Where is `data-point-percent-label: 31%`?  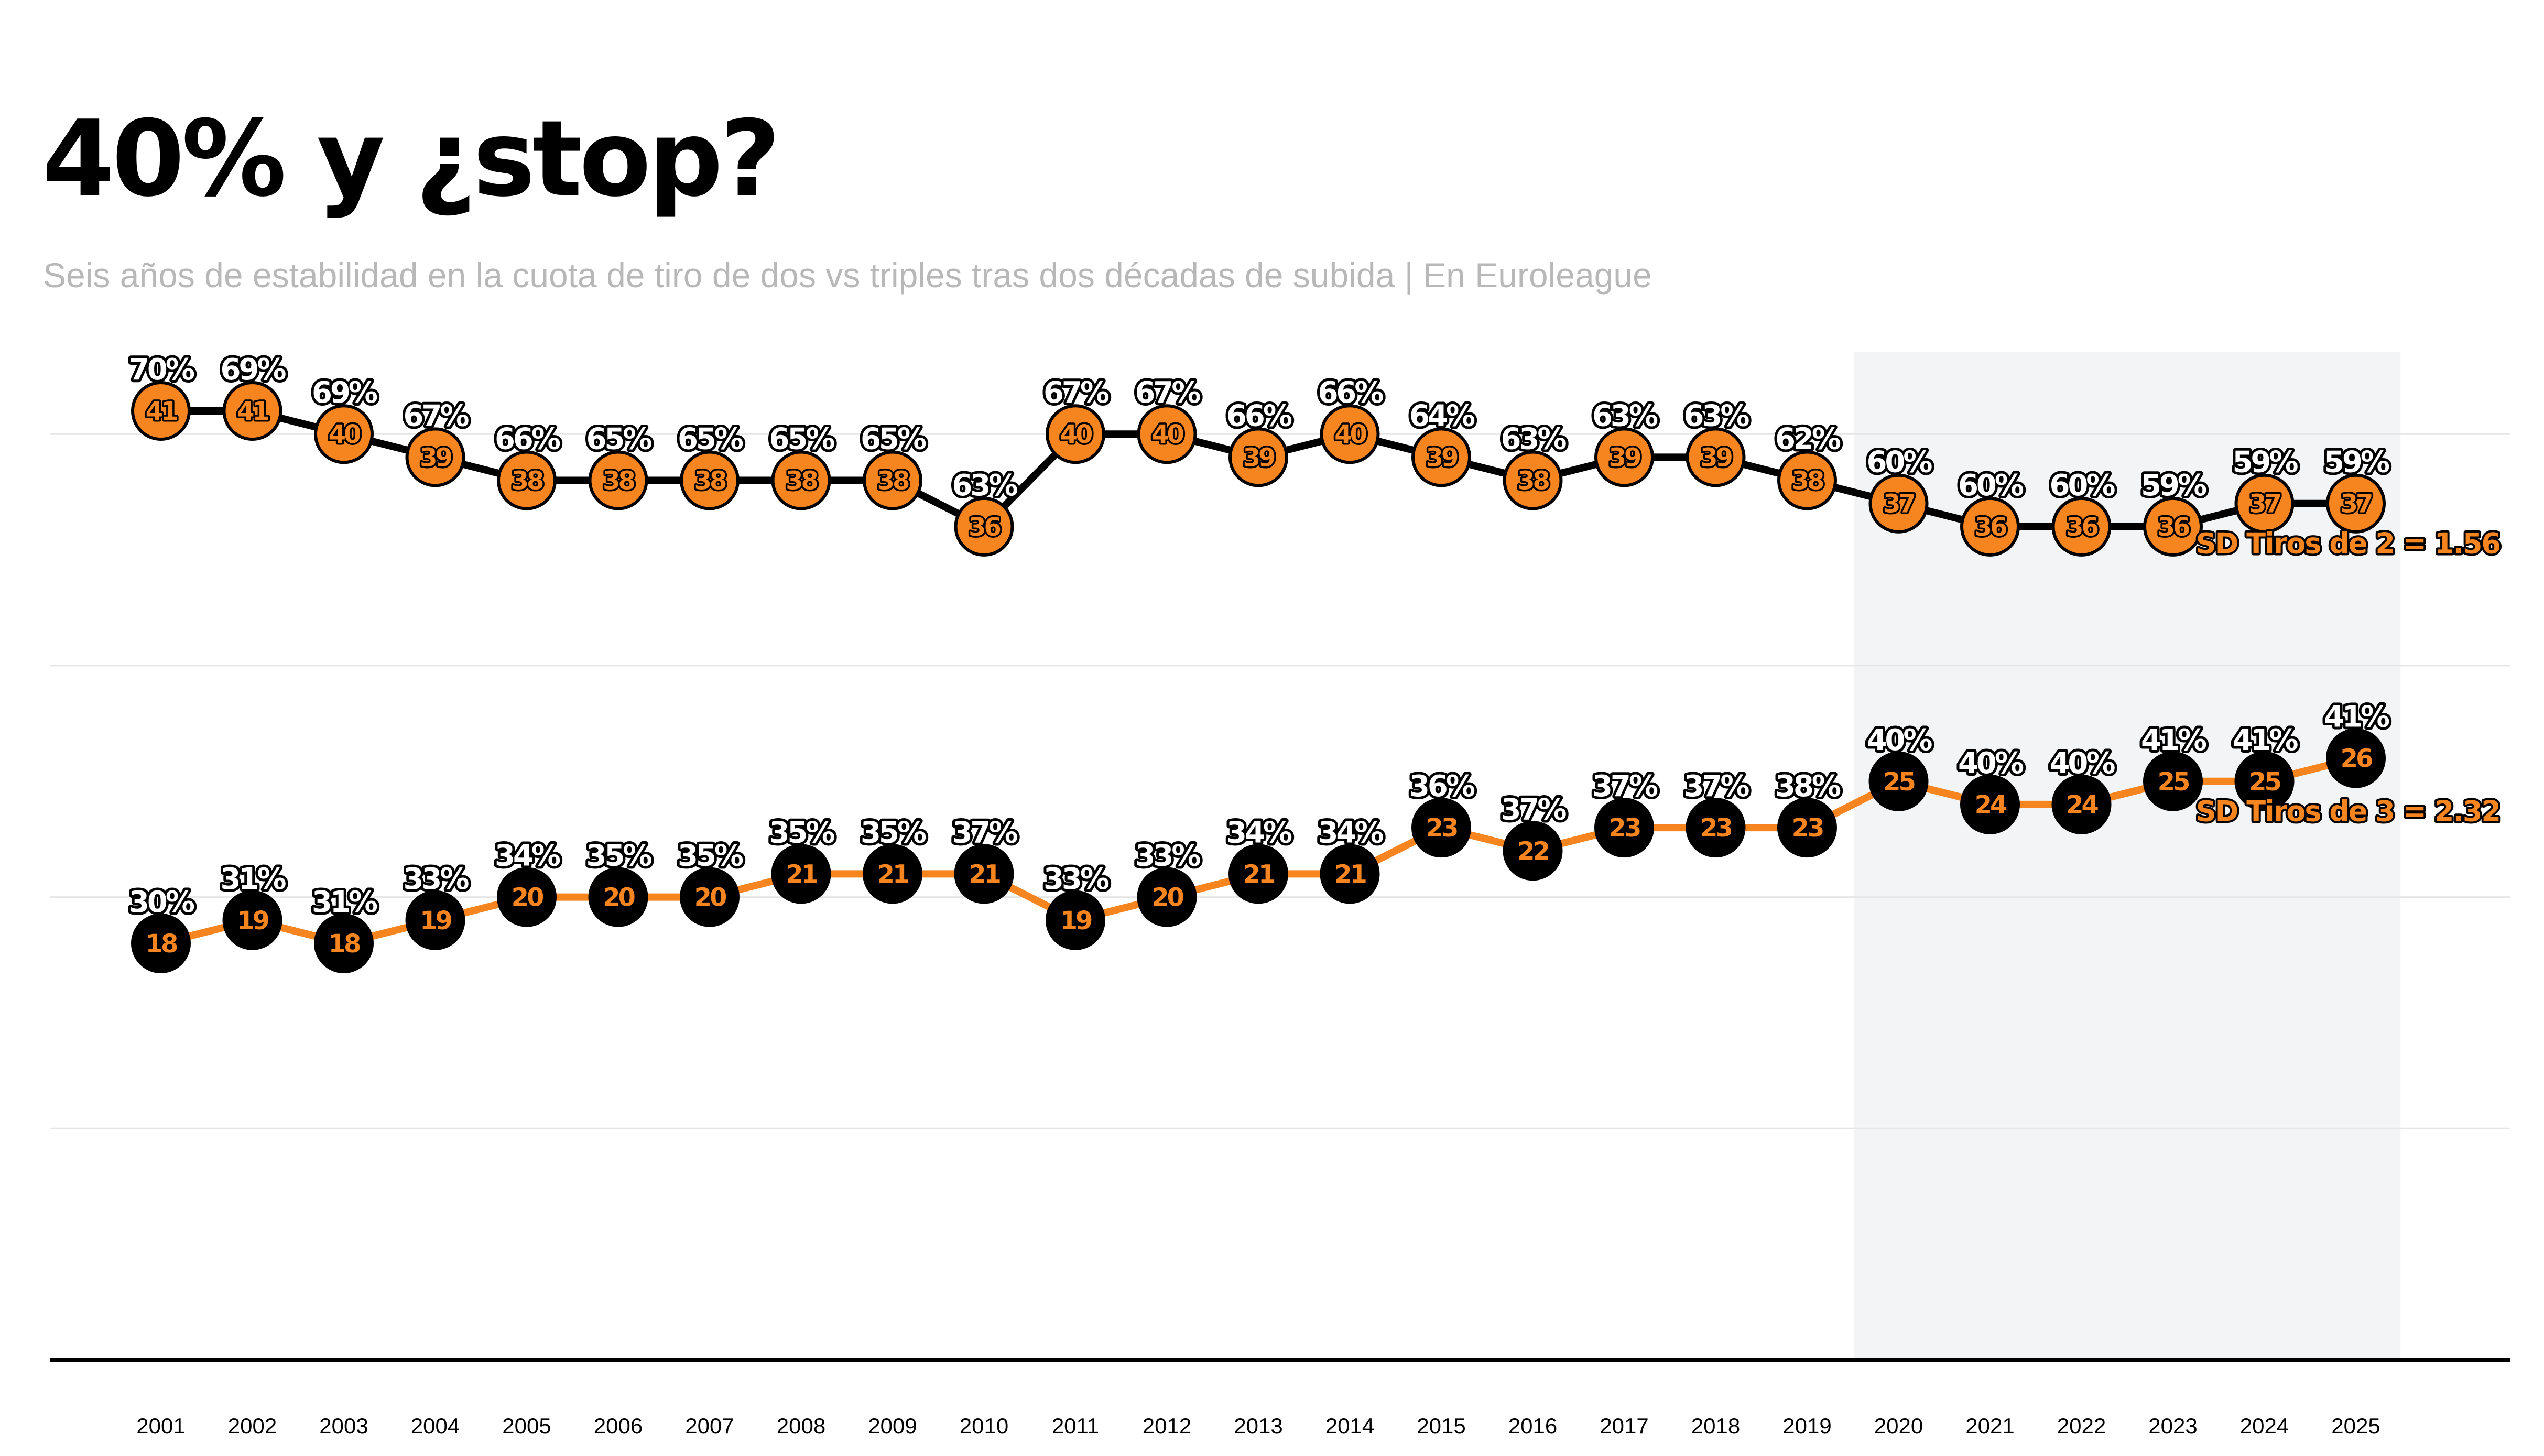
data-point-percent-label: 31% is located at coordinates (253, 879).